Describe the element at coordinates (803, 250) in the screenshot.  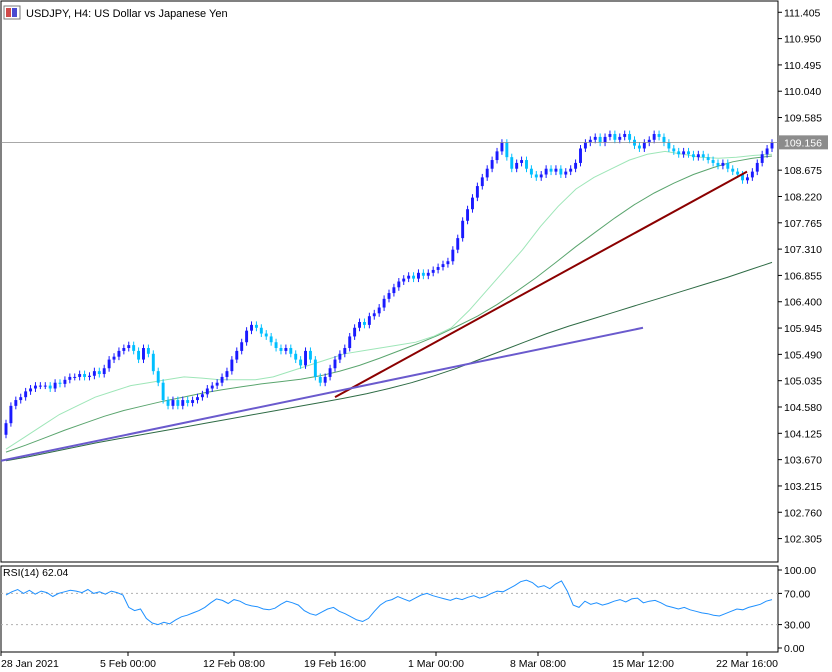
I see `price-tick-label: 107.310` at that location.